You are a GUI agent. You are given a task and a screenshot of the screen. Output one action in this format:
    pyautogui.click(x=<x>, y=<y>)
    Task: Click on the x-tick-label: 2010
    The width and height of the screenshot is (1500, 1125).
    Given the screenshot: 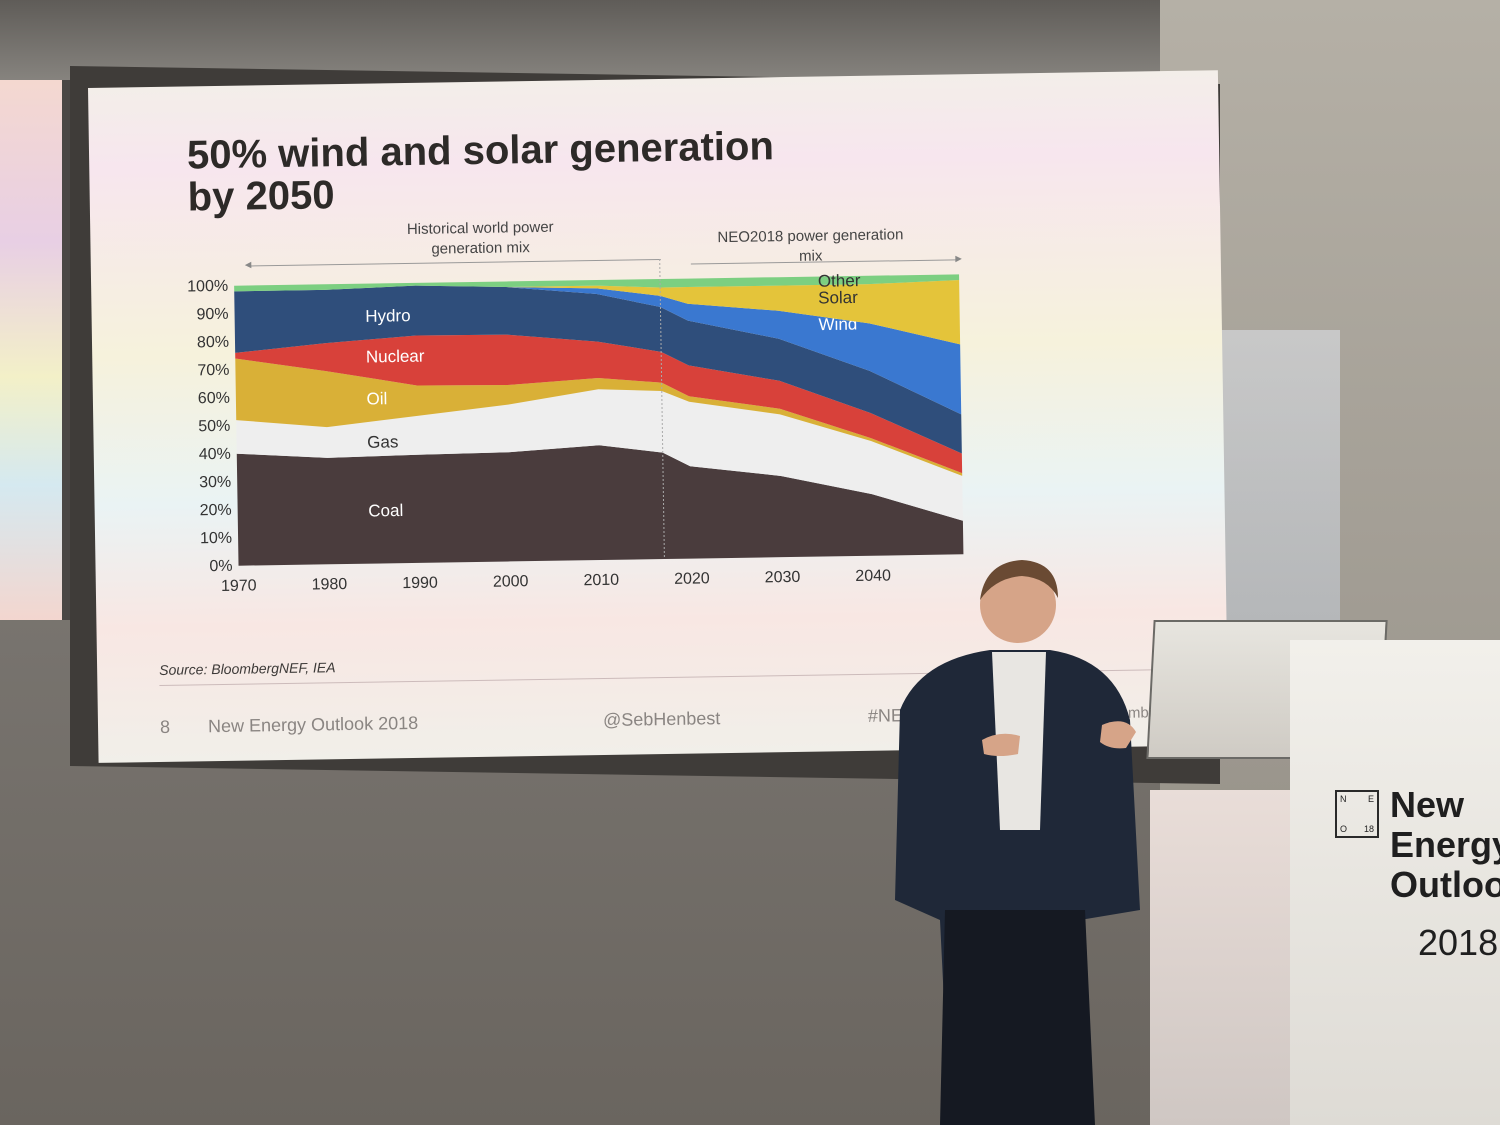 What is the action you would take?
    pyautogui.click(x=601, y=581)
    